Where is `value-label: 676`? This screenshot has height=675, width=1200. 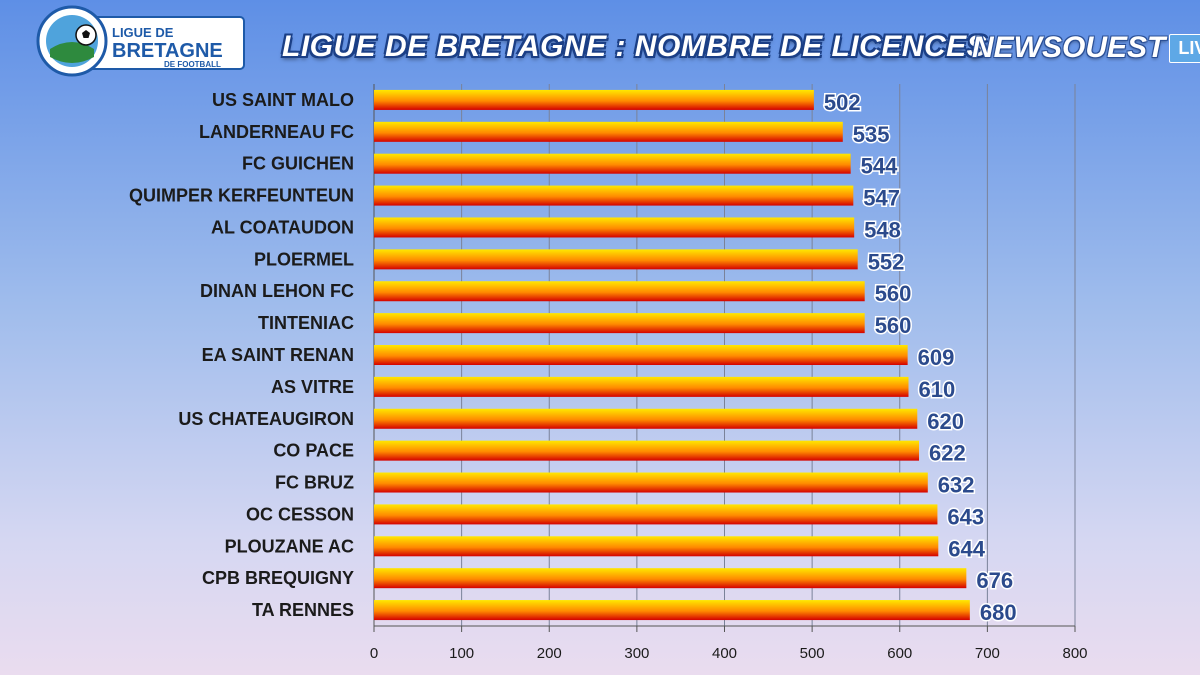 value-label: 676 is located at coordinates (994, 580).